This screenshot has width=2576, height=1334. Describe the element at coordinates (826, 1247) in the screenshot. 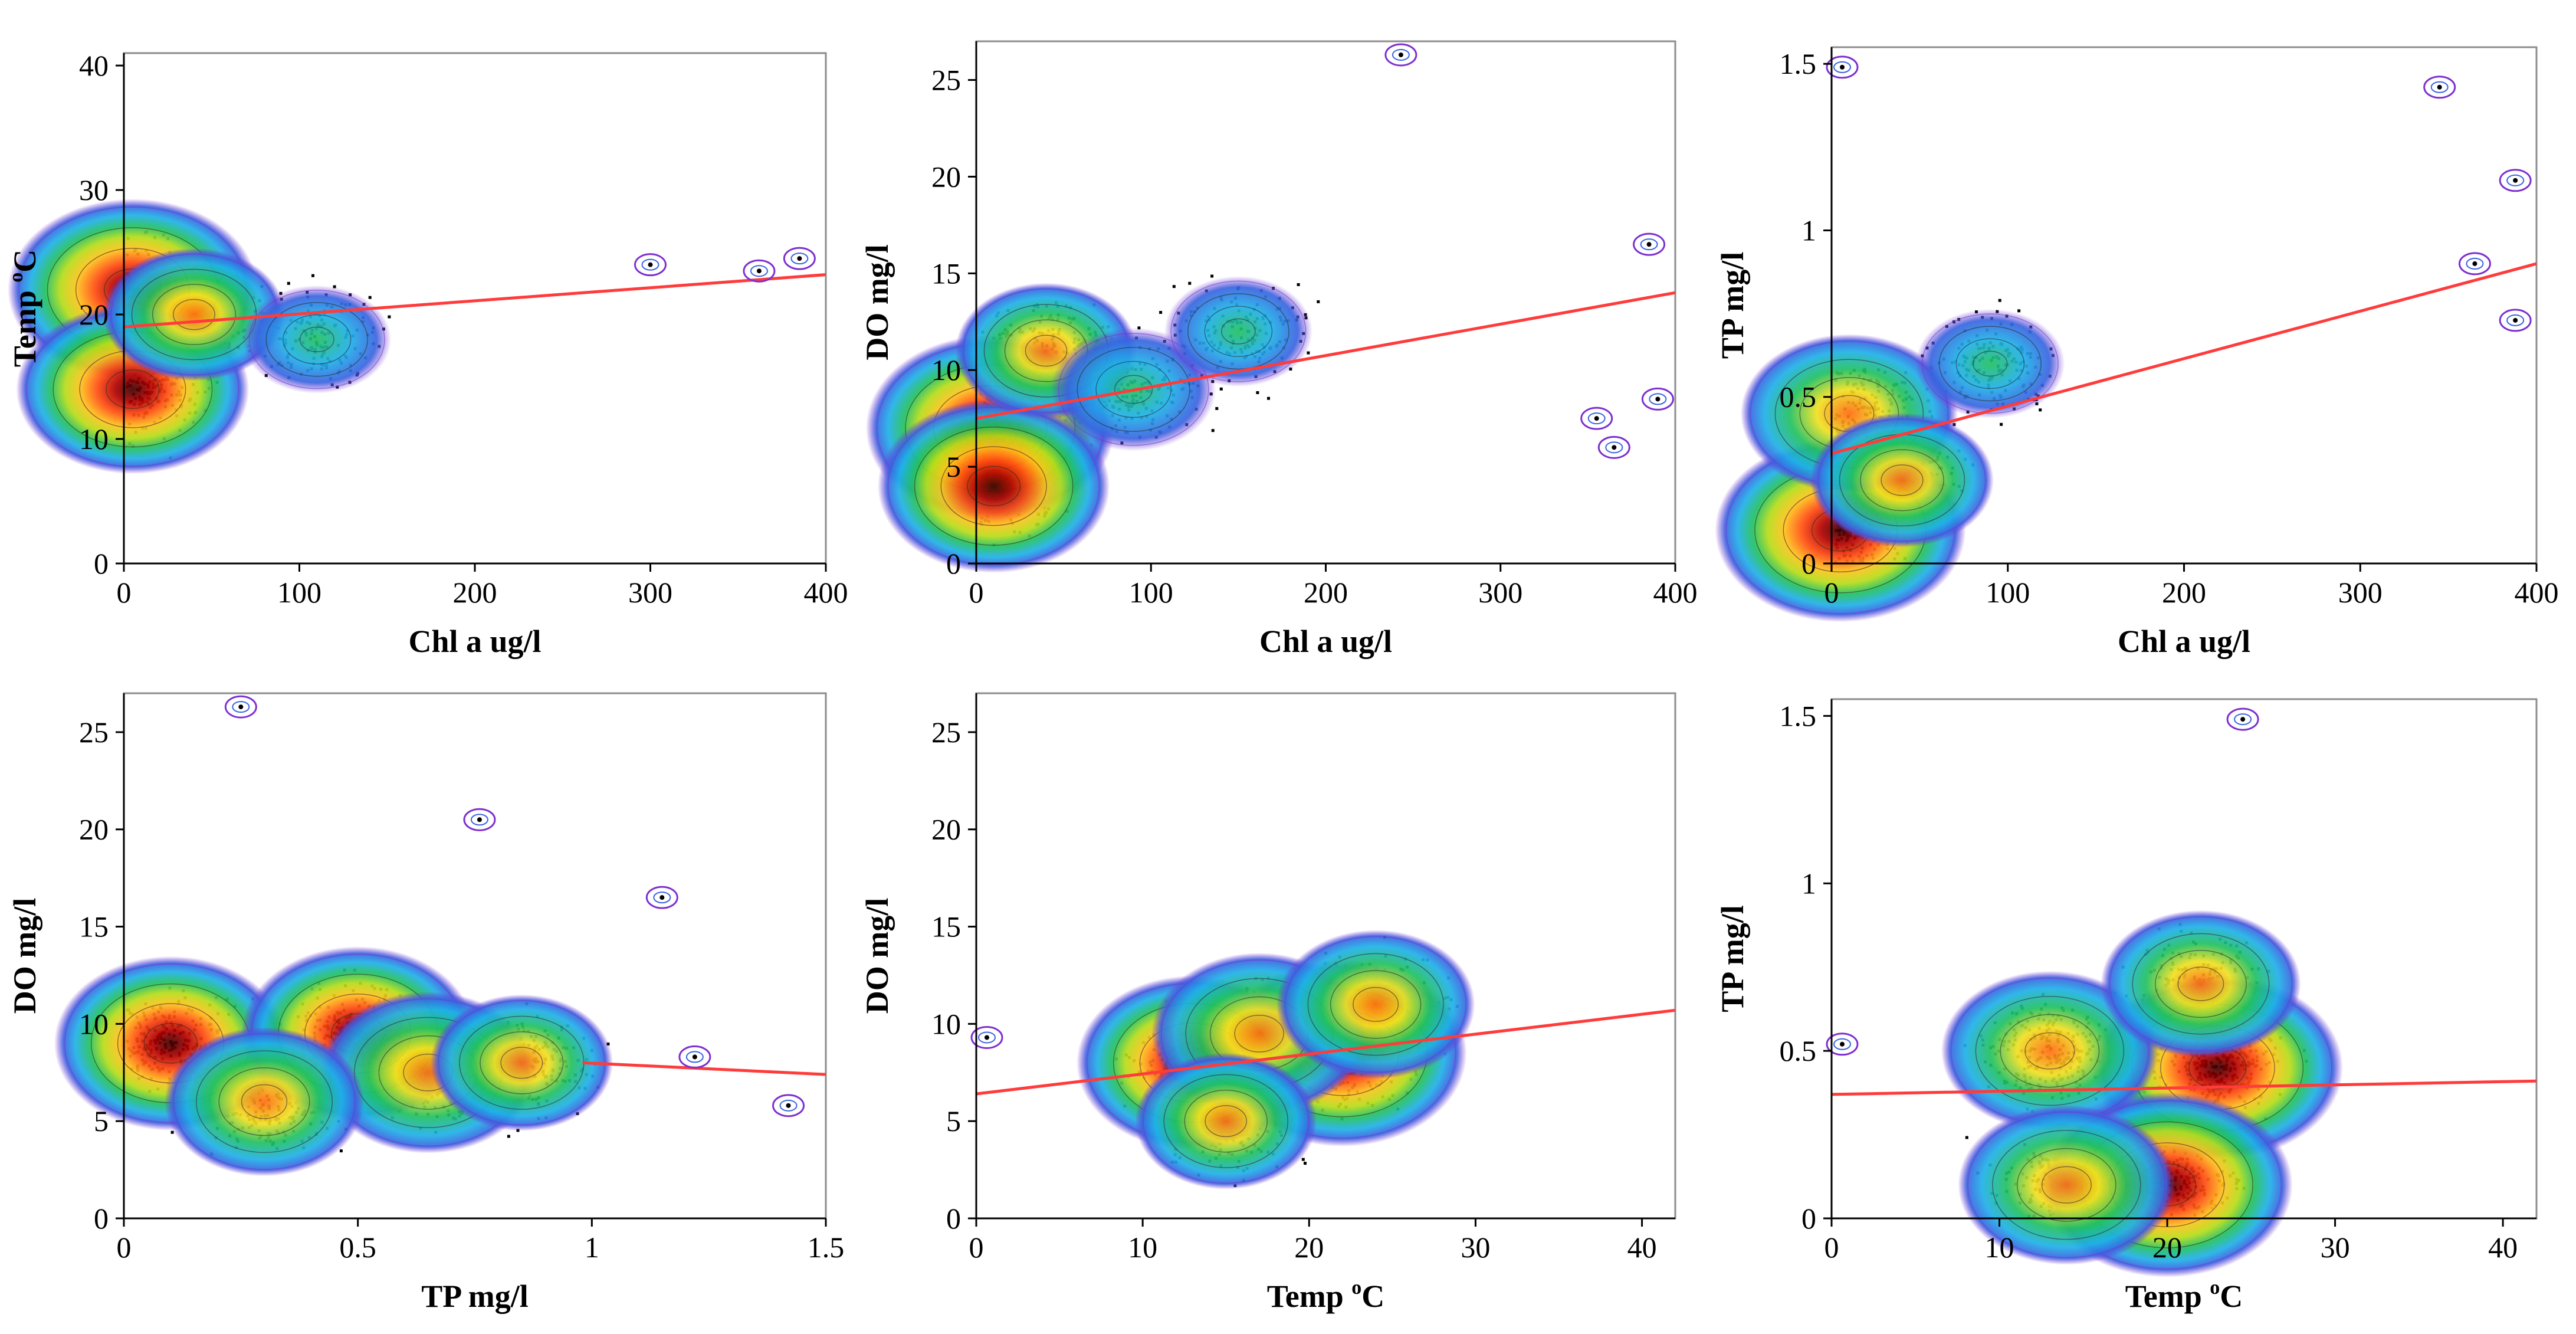

I see `x-tick-label: 1.5` at that location.